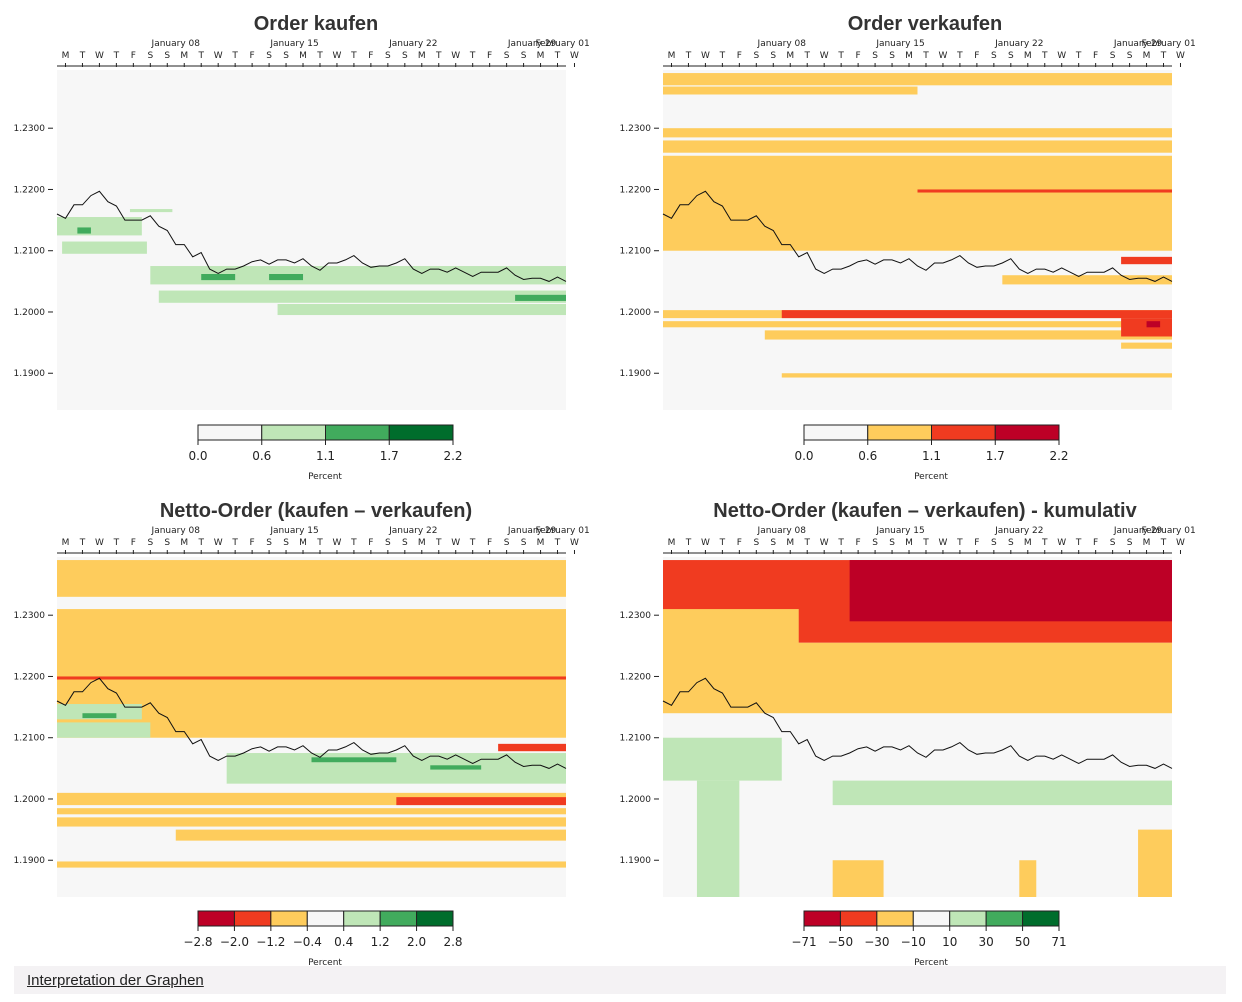  Describe the element at coordinates (30, 190) in the screenshot. I see `y-tick-label: 1.2200` at that location.